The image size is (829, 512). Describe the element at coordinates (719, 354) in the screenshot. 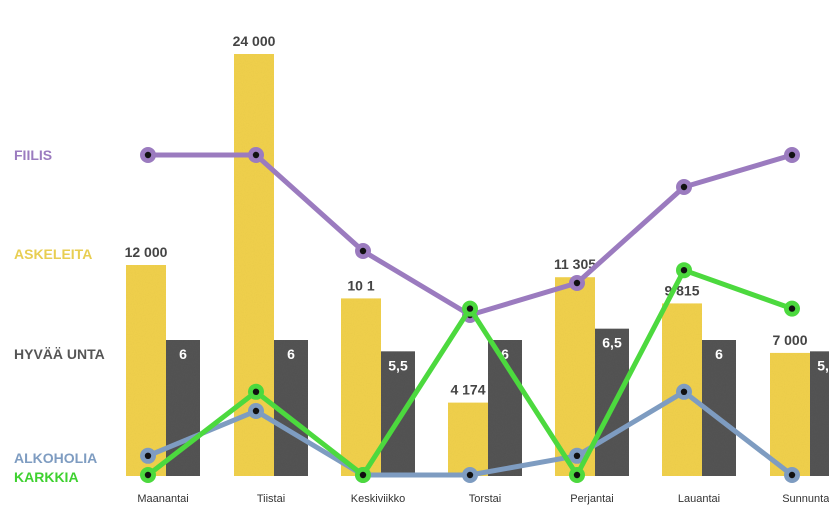

I see `label-hyvaa-unta-lauantai: 6` at that location.